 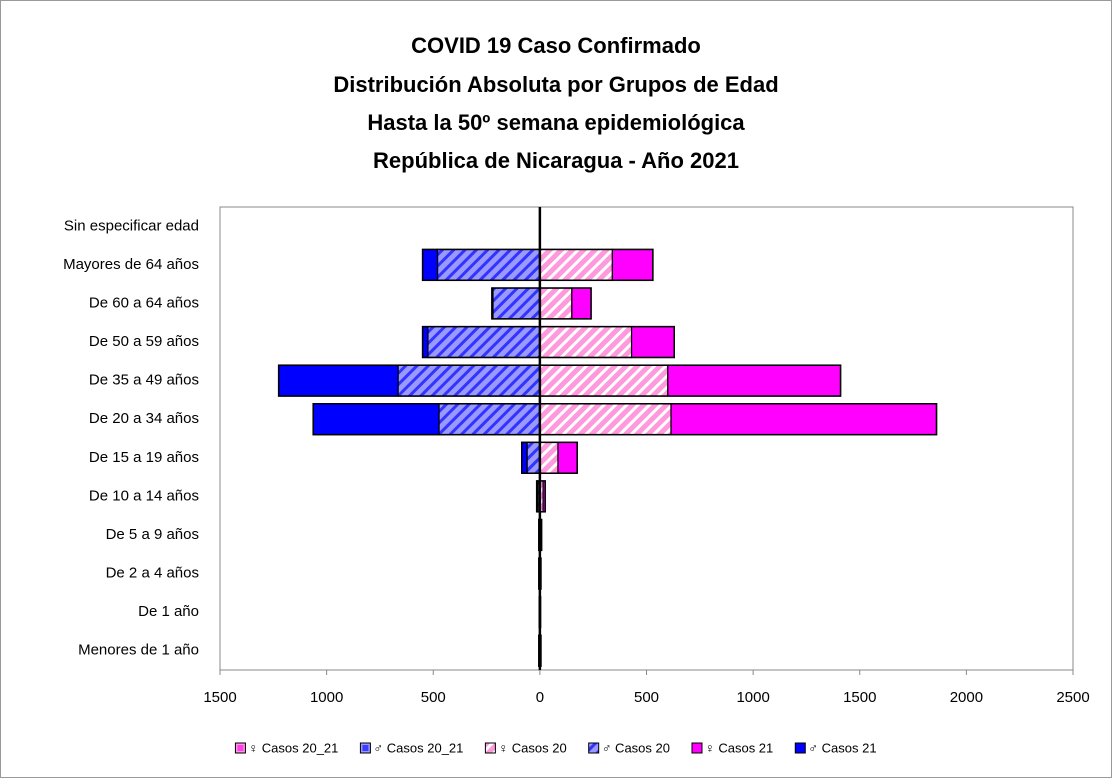 I want to click on legend-label: ♀ Casos 20, so click(x=532, y=747).